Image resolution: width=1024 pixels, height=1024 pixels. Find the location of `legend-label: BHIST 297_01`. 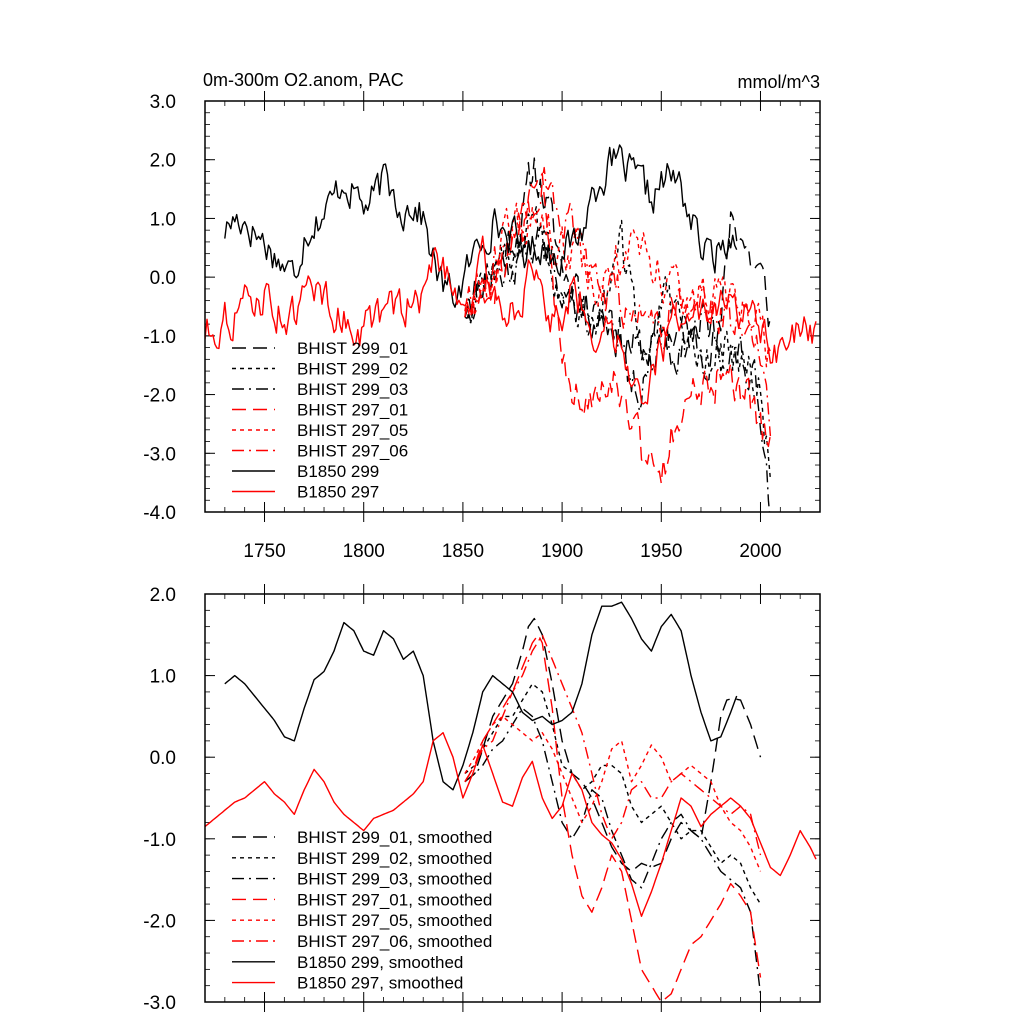

legend-label: BHIST 297_01 is located at coordinates (352, 410).